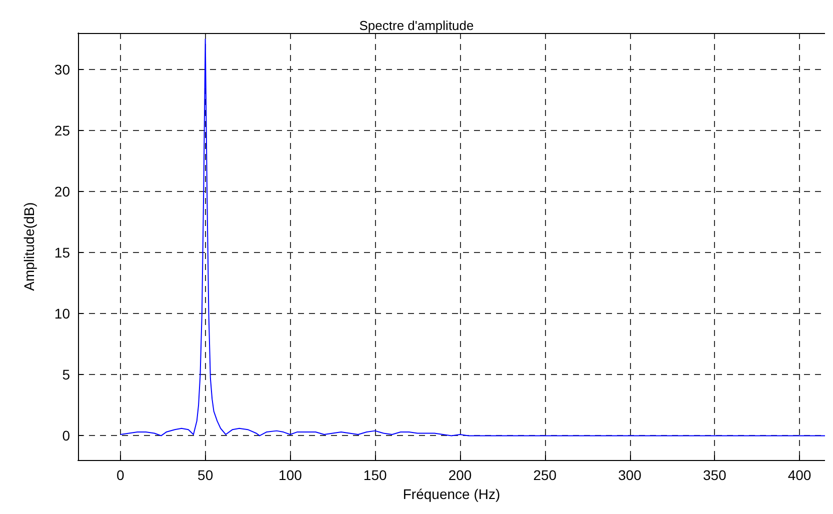 This screenshot has height=514, width=833. I want to click on x-tick-label: 350, so click(714, 475).